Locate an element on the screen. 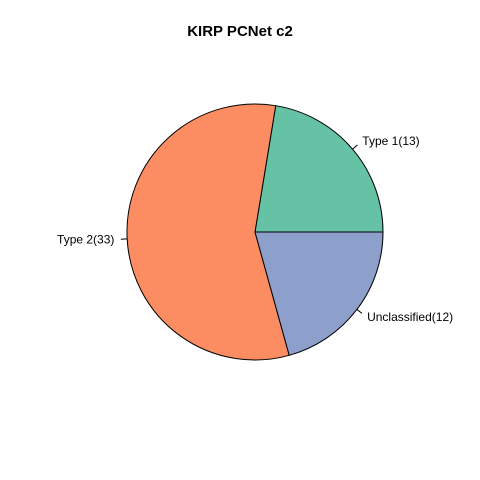 This screenshot has width=480, height=480. pie-label-2: Unclassified(12) is located at coordinates (410, 317).